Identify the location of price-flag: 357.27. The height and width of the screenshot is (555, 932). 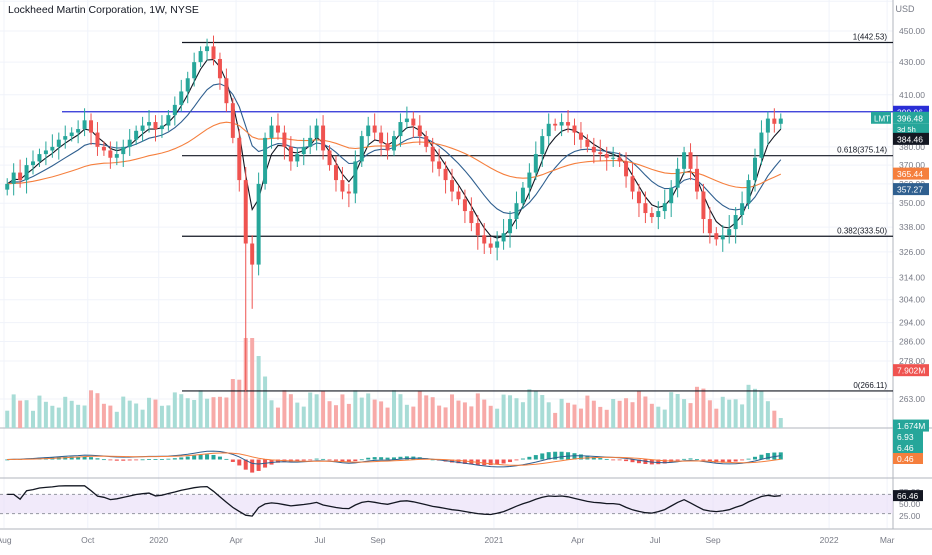
(911, 189).